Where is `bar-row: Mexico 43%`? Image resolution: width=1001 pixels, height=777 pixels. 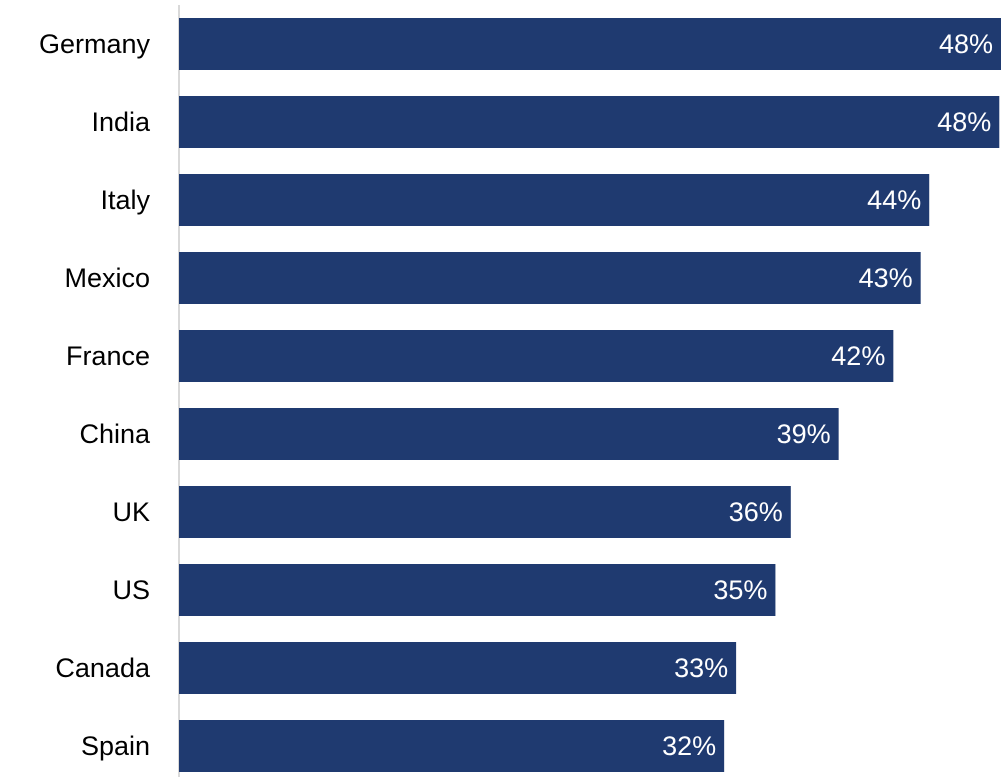
bar-row: Mexico 43% is located at coordinates (492, 278).